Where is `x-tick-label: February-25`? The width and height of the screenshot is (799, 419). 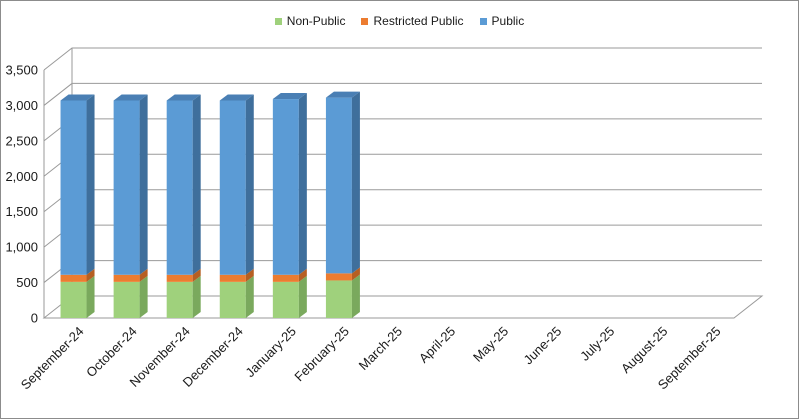
x-tick-label: February-25 is located at coordinates (321, 354).